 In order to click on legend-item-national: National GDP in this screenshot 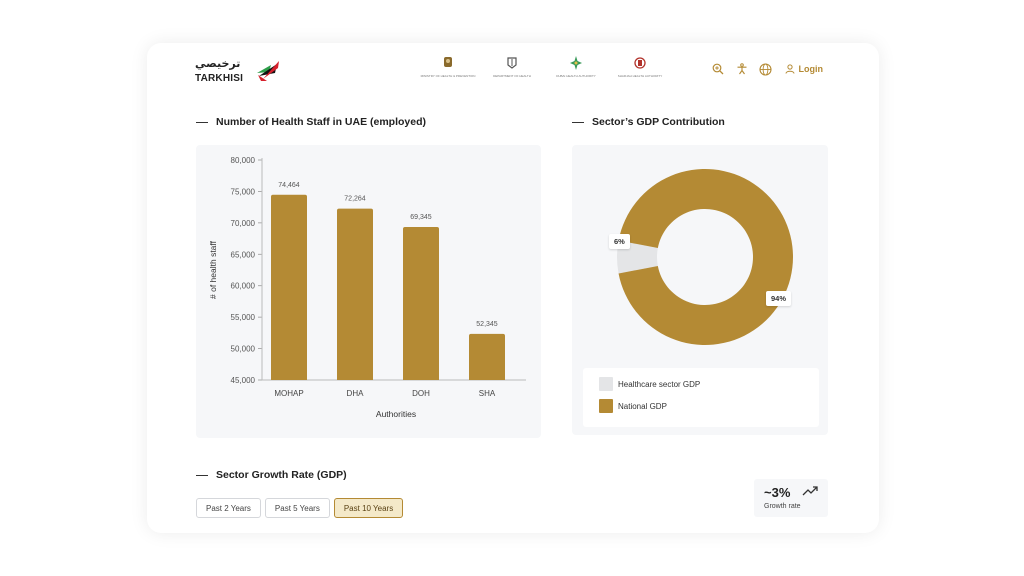, I will do `click(633, 406)`.